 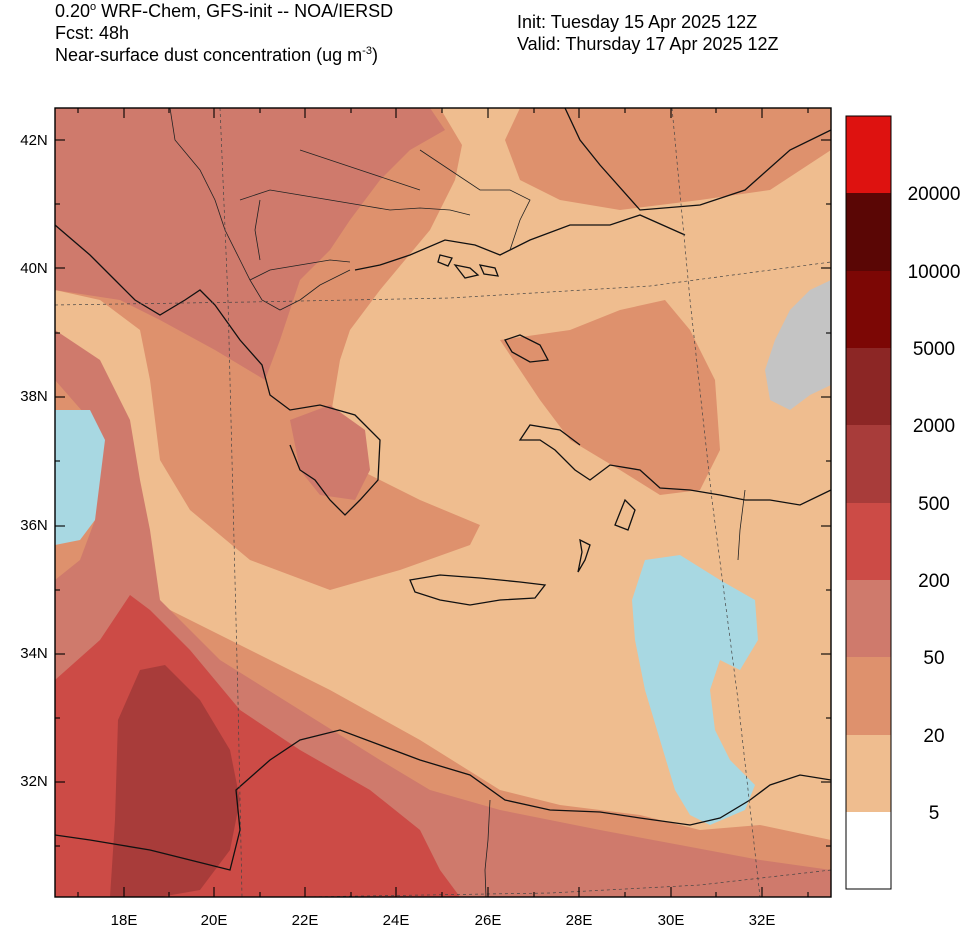 What do you see at coordinates (934, 272) in the screenshot?
I see `colorbar-label: 10000` at bounding box center [934, 272].